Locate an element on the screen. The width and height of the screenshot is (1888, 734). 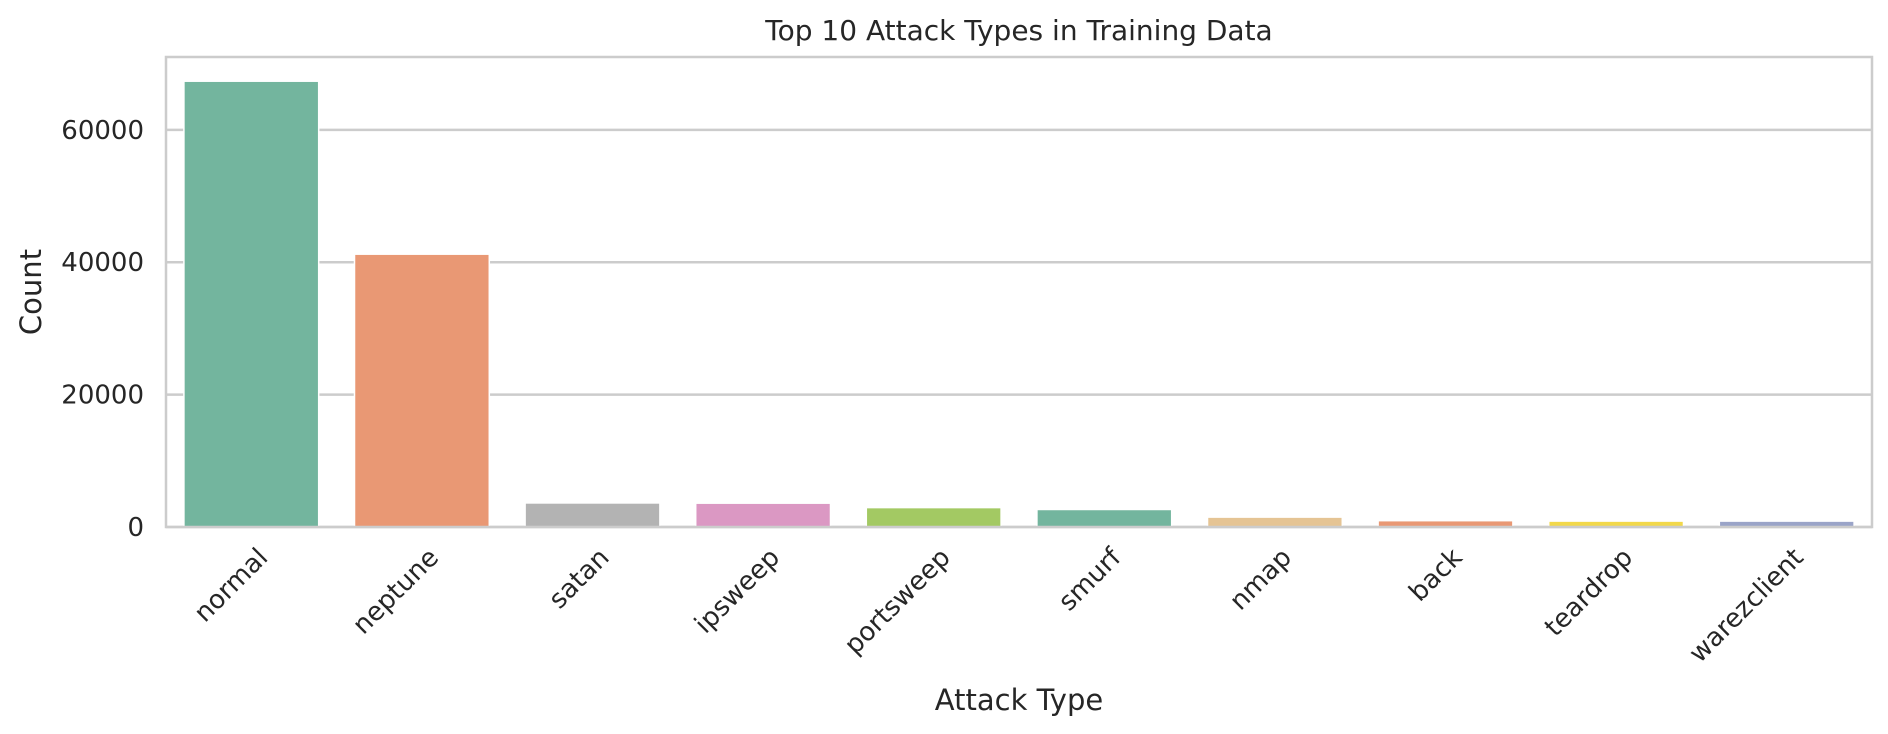
bar-nmap is located at coordinates (1275, 522).